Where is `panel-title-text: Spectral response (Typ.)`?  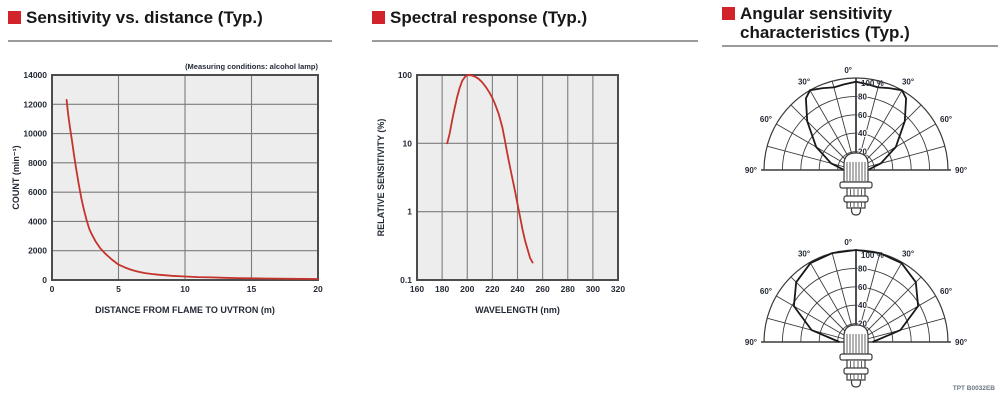 panel-title-text: Spectral response (Typ.) is located at coordinates (489, 17).